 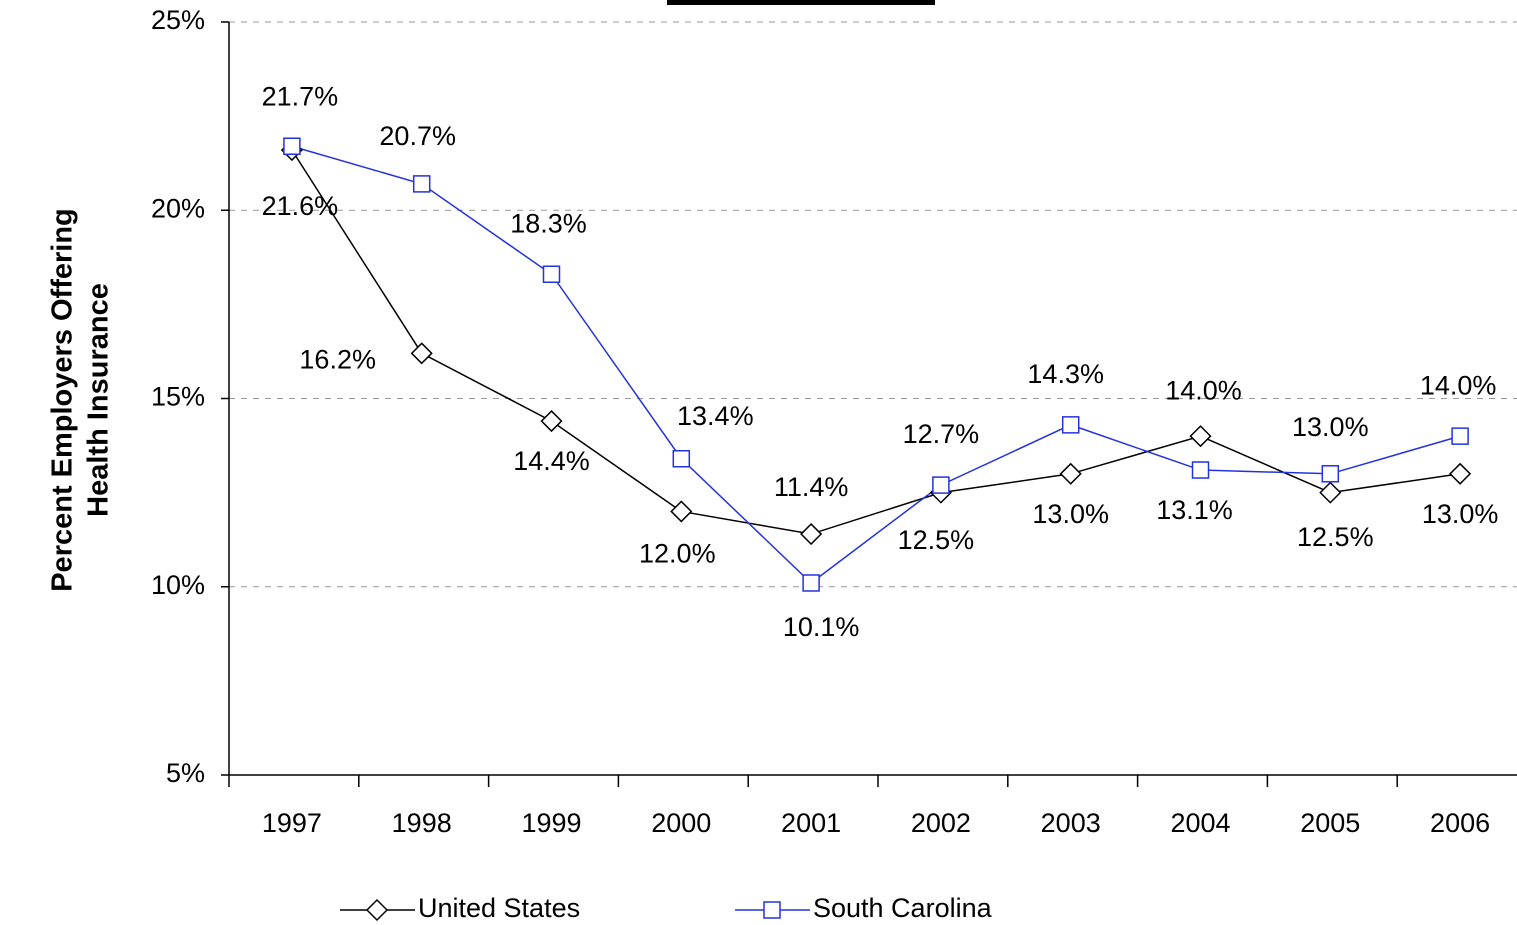 I want to click on y-axis-title: Health Insurance, so click(x=99, y=400).